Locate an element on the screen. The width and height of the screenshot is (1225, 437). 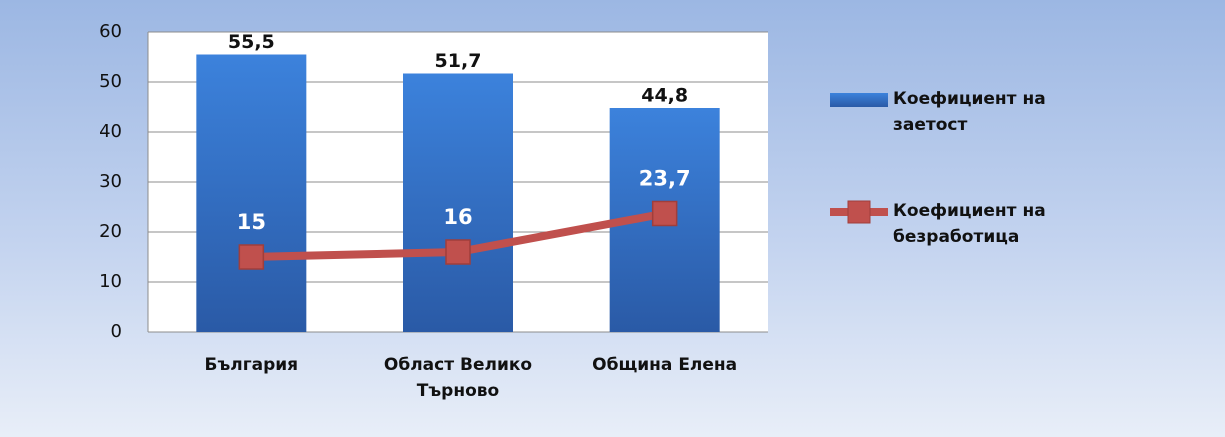
bar-value-label: 44,8 is located at coordinates (664, 96).